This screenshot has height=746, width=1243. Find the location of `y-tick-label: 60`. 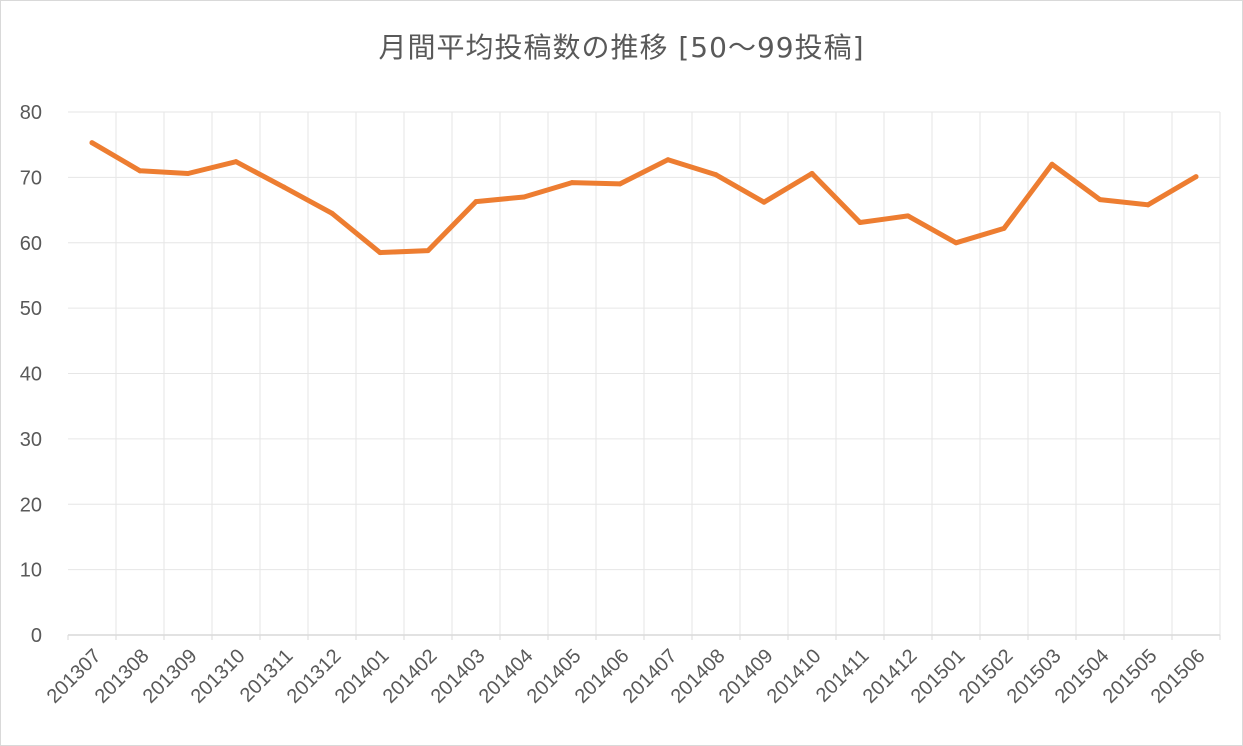

y-tick-label: 60 is located at coordinates (31, 244).